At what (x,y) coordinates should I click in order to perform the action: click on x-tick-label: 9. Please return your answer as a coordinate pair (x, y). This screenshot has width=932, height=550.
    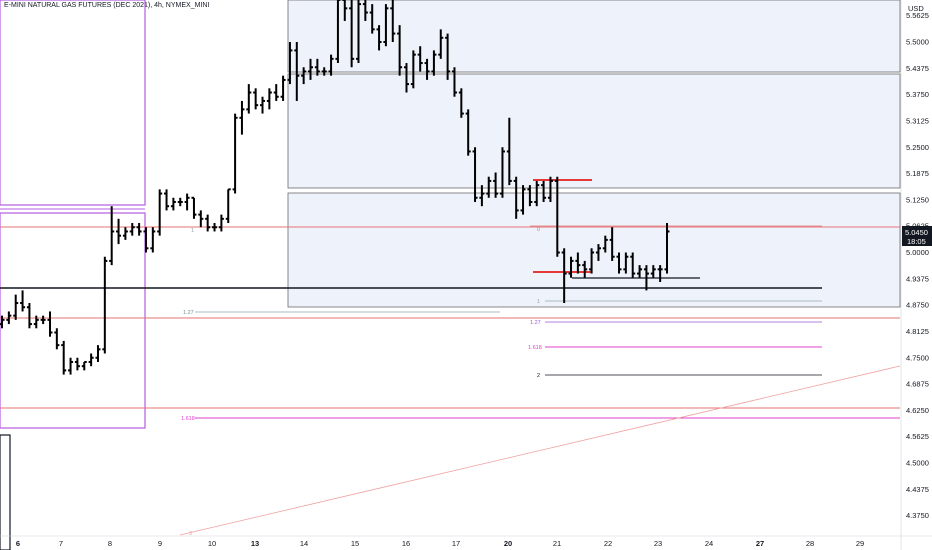
    Looking at the image, I should click on (160, 543).